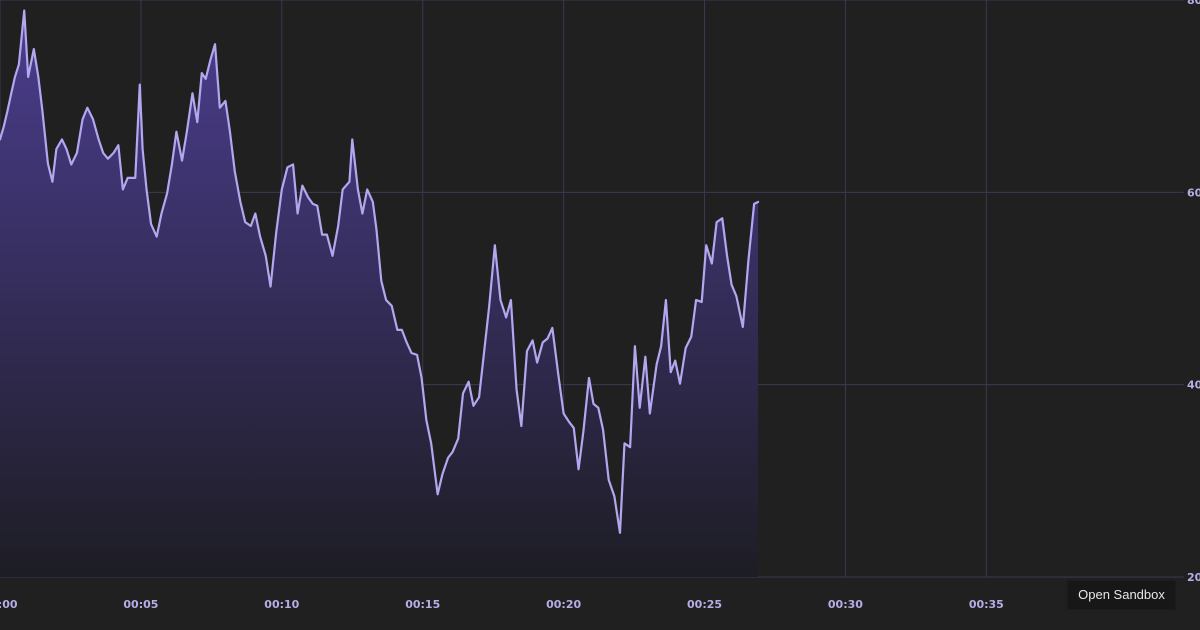 This screenshot has height=630, width=1200. I want to click on x-tick-label: 00:15, so click(422, 604).